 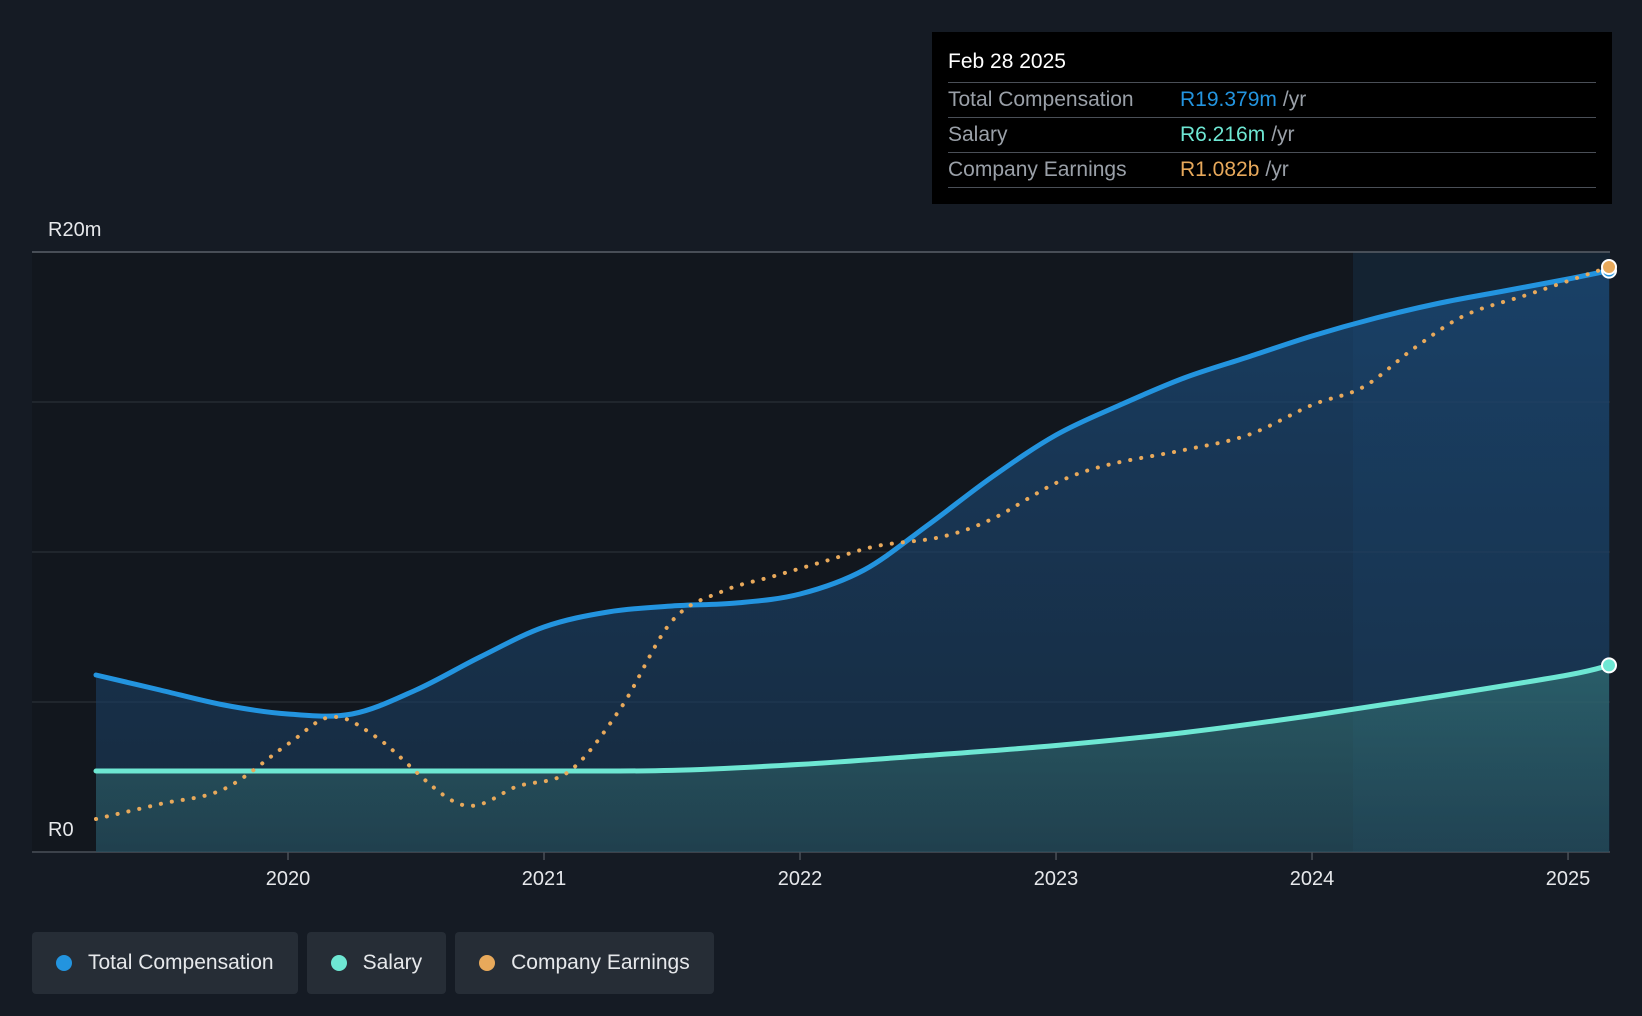 What do you see at coordinates (1609, 267) in the screenshot?
I see `company-earnings-endpoint-marker` at bounding box center [1609, 267].